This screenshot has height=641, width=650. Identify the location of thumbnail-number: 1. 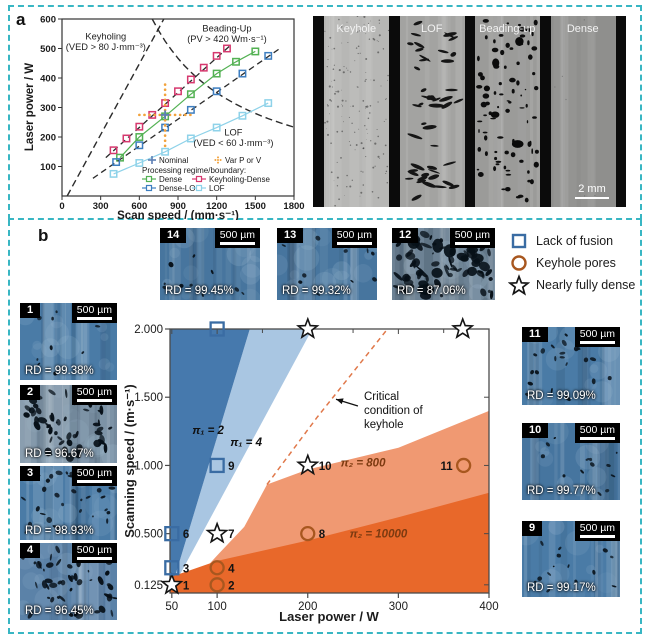
(30, 310).